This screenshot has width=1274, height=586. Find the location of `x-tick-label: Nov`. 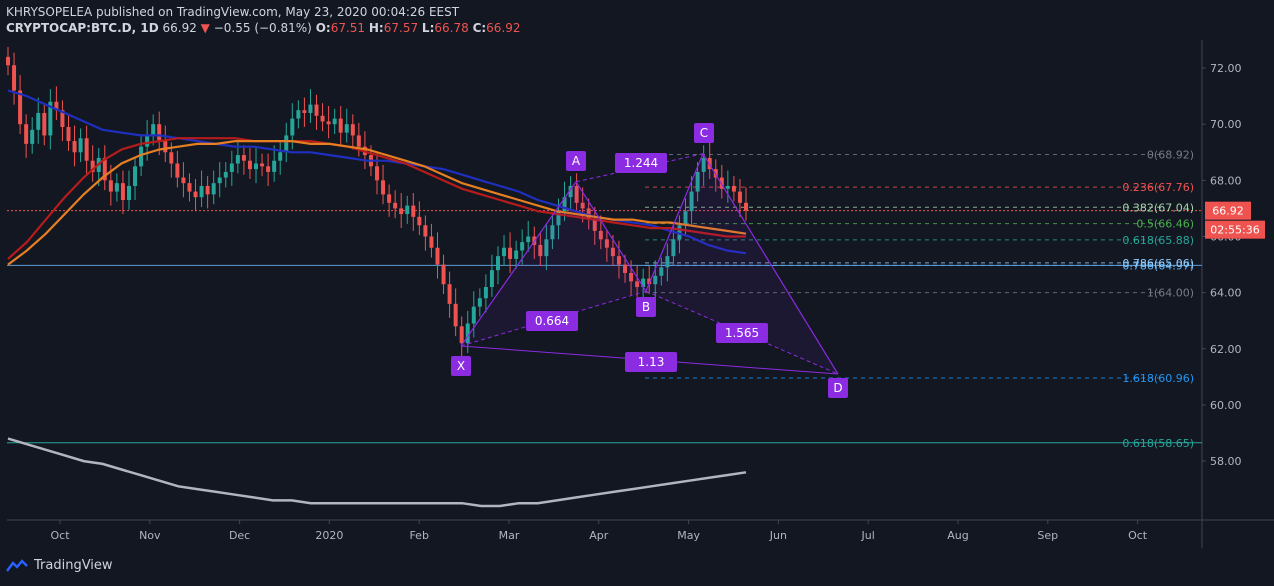

x-tick-label: Nov is located at coordinates (150, 535).